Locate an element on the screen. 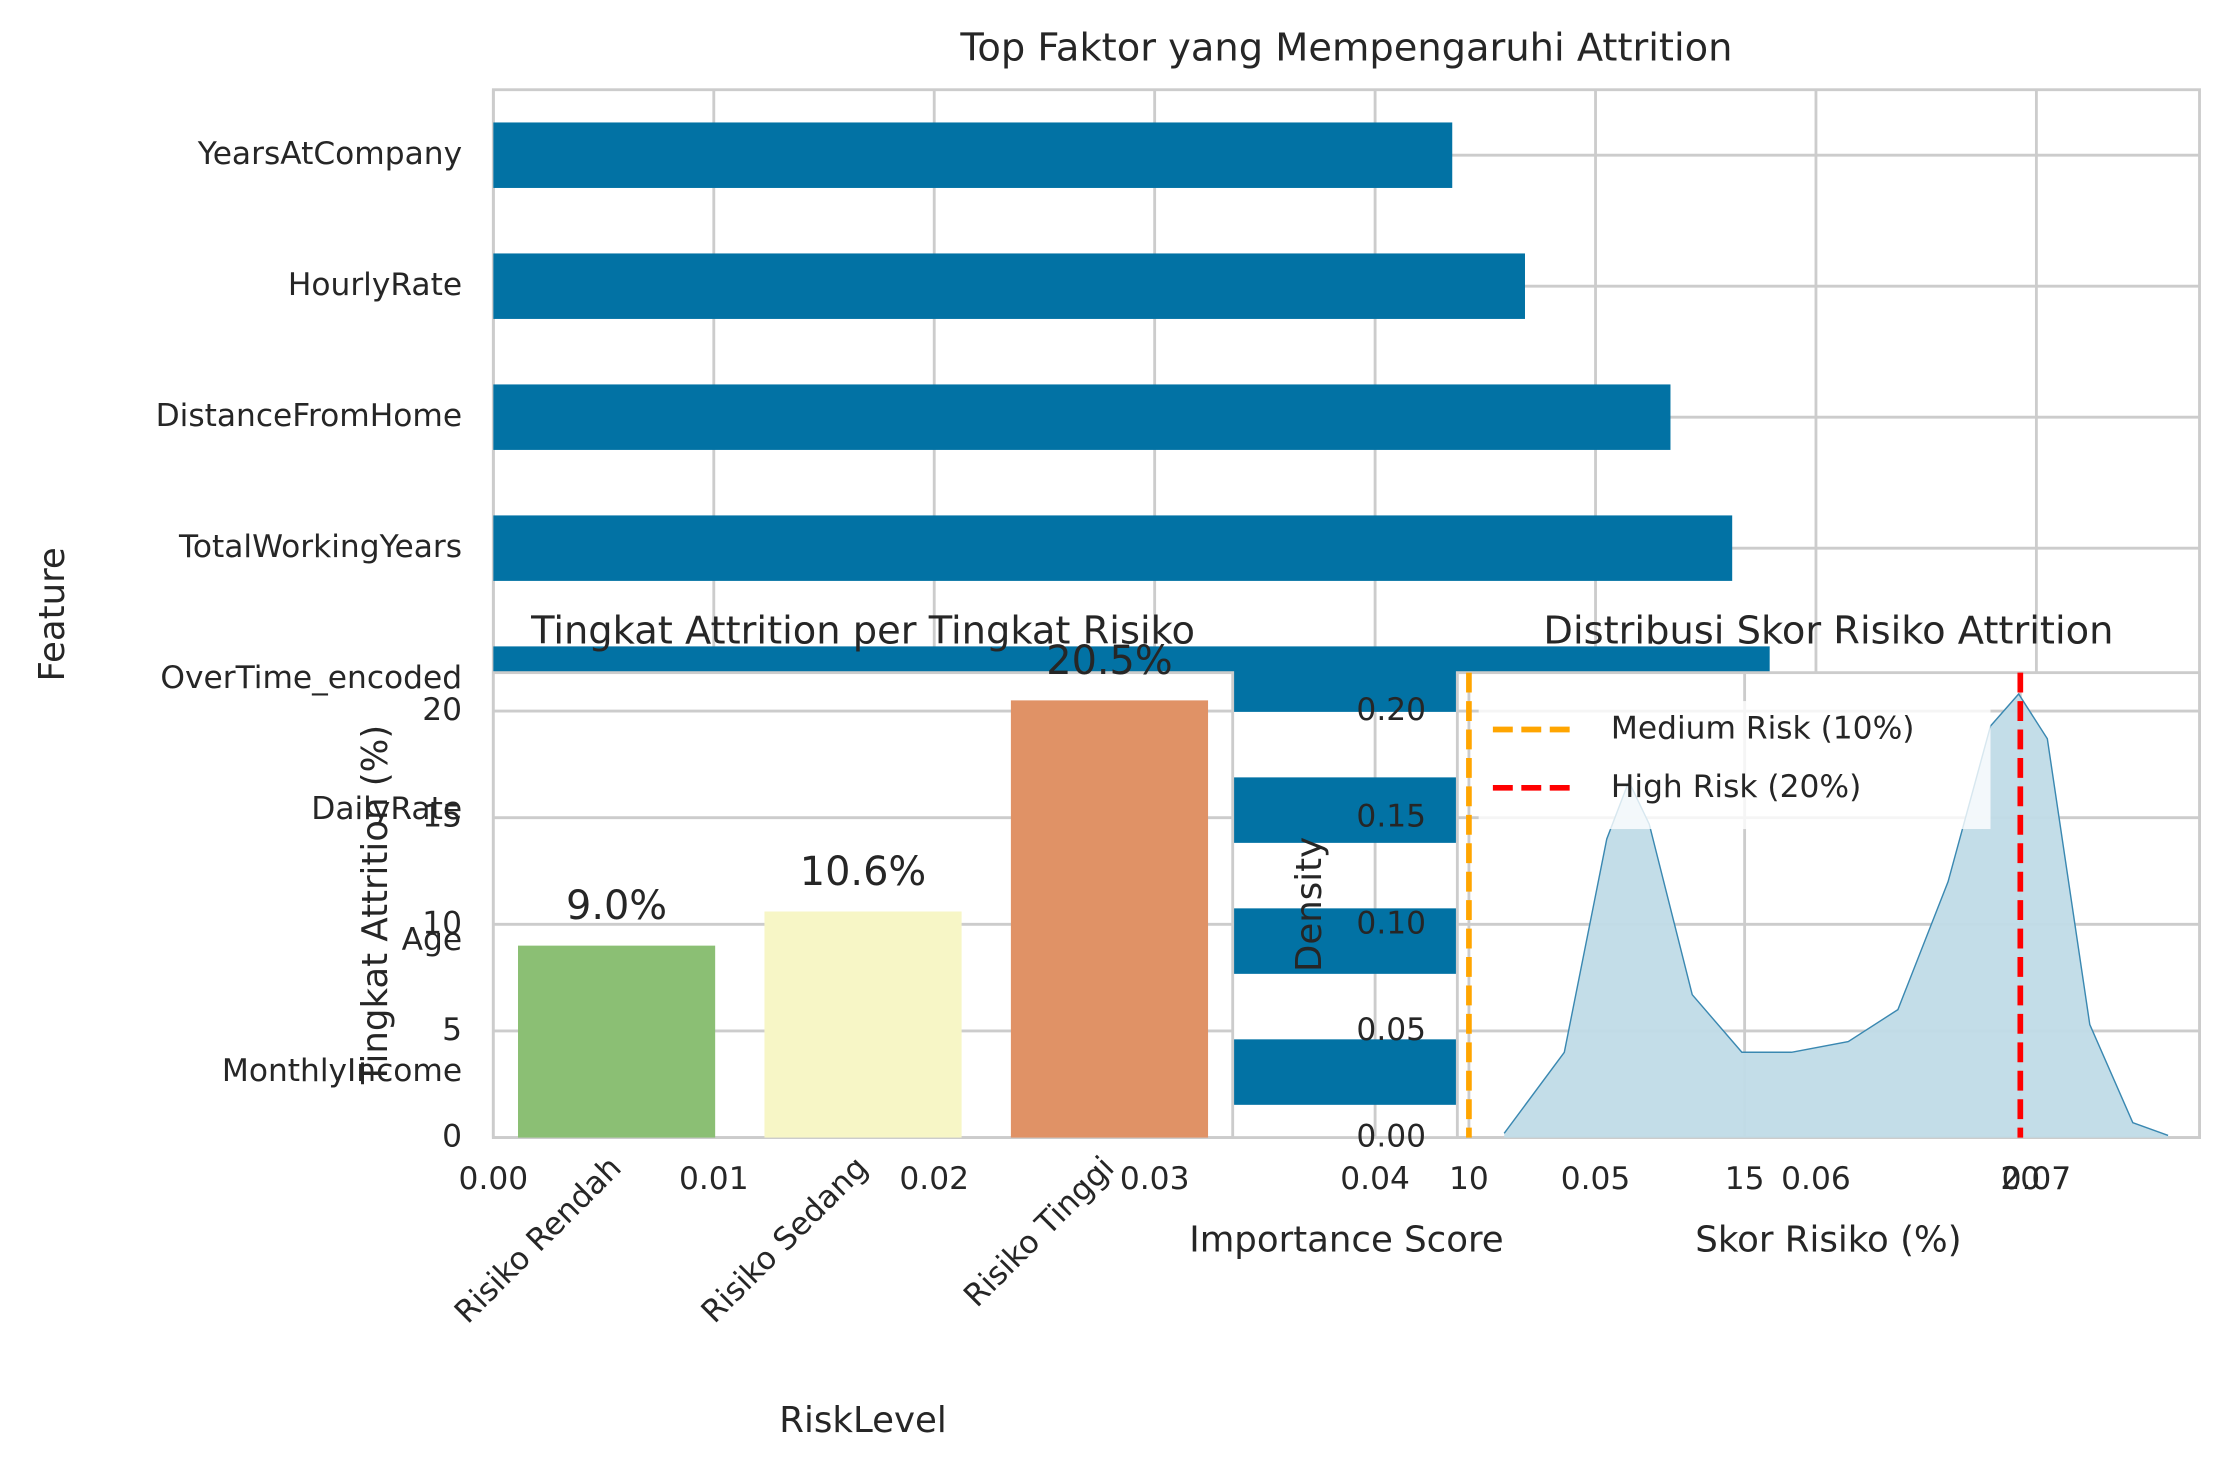 This screenshot has width=2218, height=1469. y-axis-label: Tingkat Attrition (%) is located at coordinates (375, 905).